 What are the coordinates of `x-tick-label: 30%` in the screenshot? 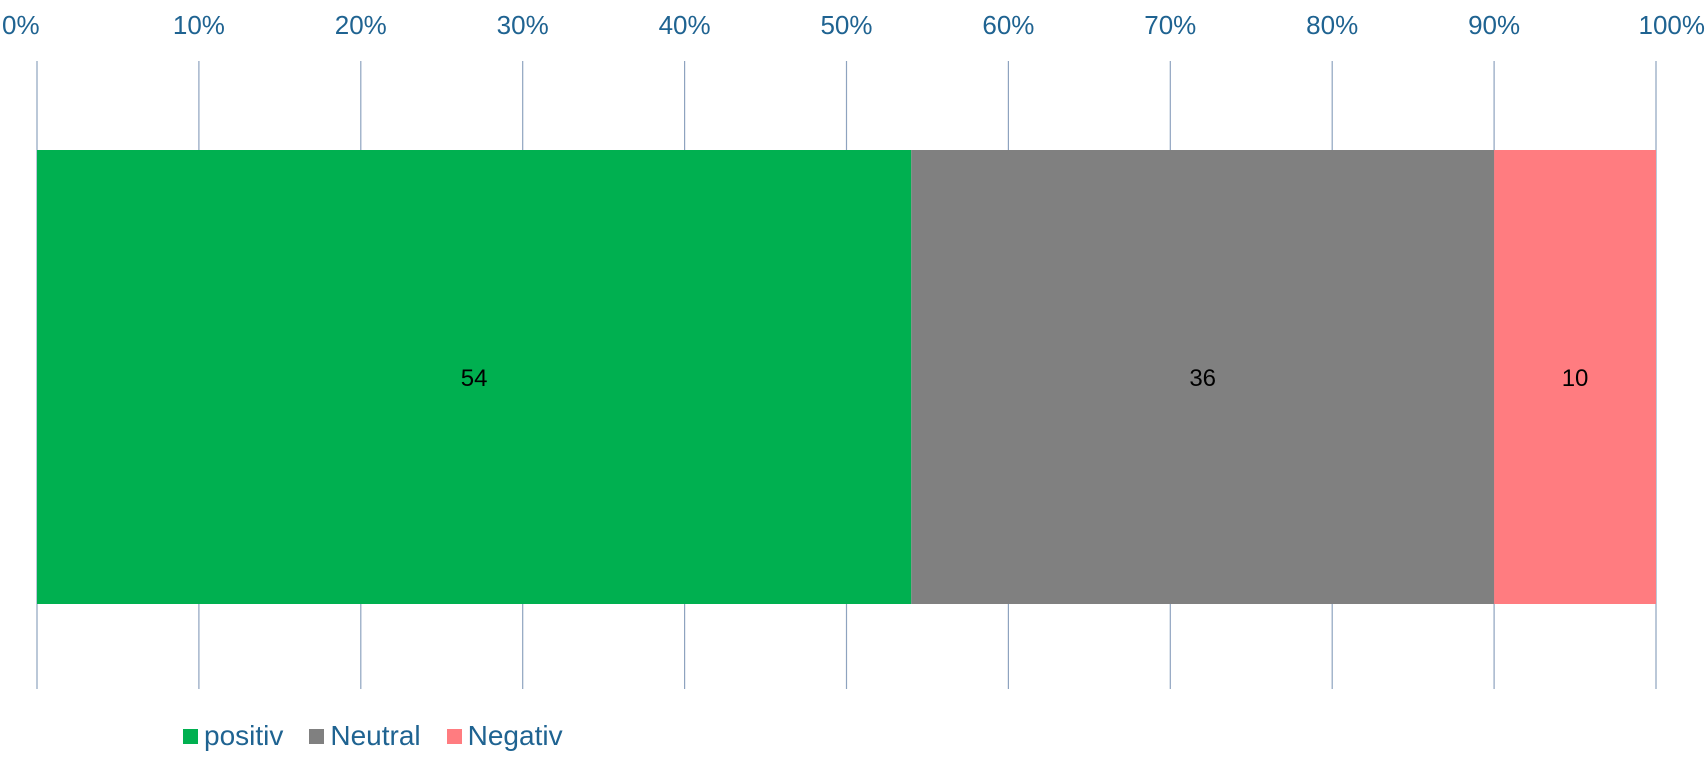 It's located at (523, 25).